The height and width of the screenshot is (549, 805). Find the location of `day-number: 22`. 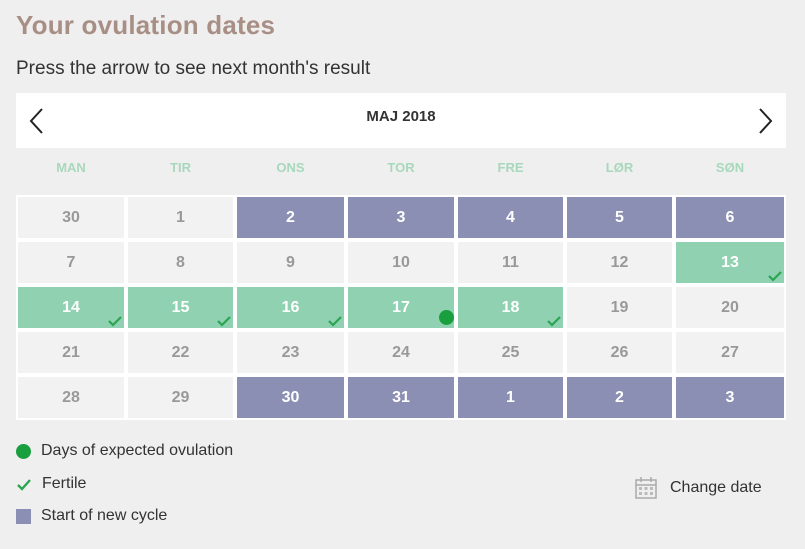

day-number: 22 is located at coordinates (180, 352).